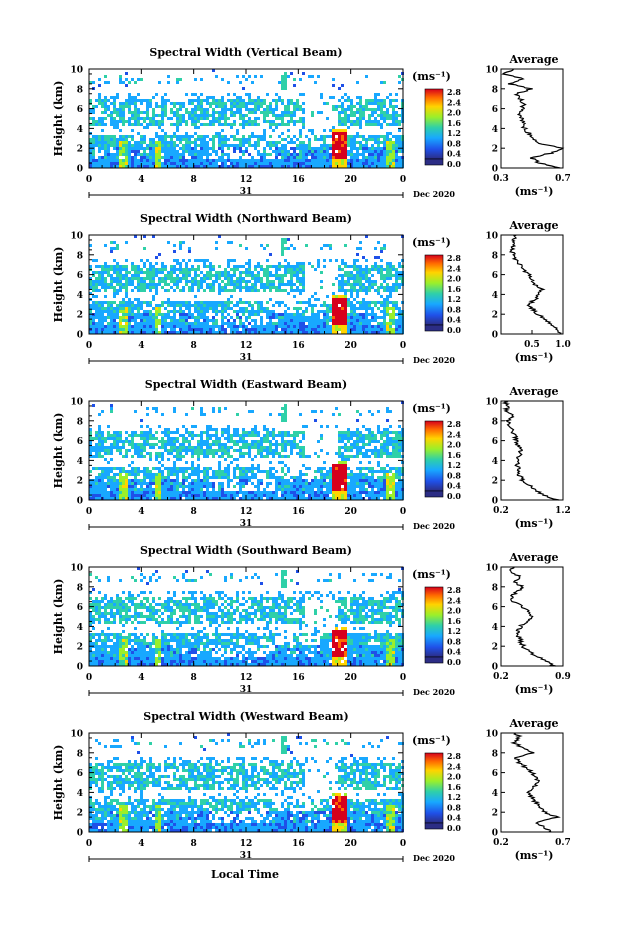  What do you see at coordinates (403, 180) in the screenshot?
I see `x-tick-label: 0` at bounding box center [403, 180].